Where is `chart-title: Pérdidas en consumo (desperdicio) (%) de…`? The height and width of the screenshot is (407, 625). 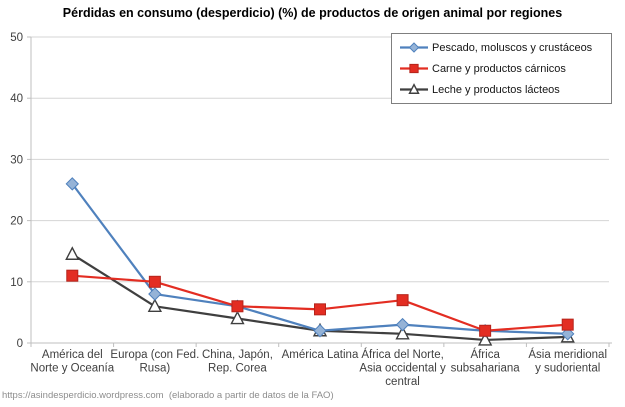
chart-title: Pérdidas en consumo (desperdicio) (%) de… is located at coordinates (312, 13).